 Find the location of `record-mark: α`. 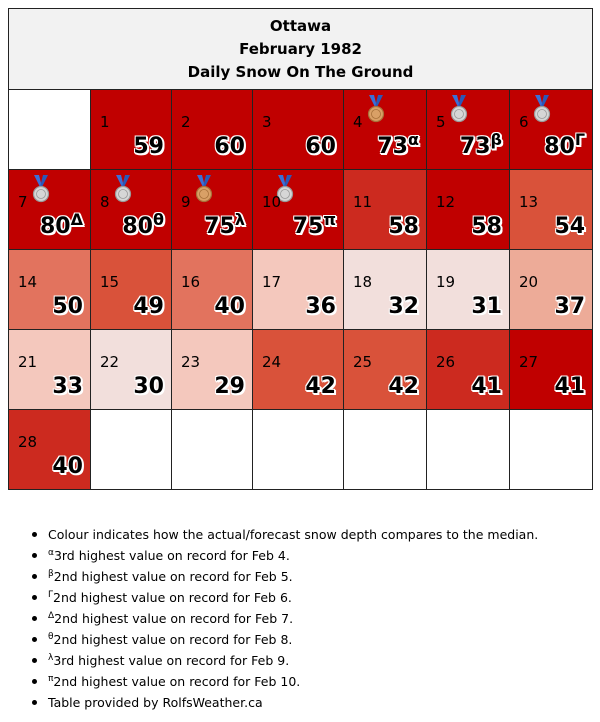

record-mark: α is located at coordinates (413, 139).